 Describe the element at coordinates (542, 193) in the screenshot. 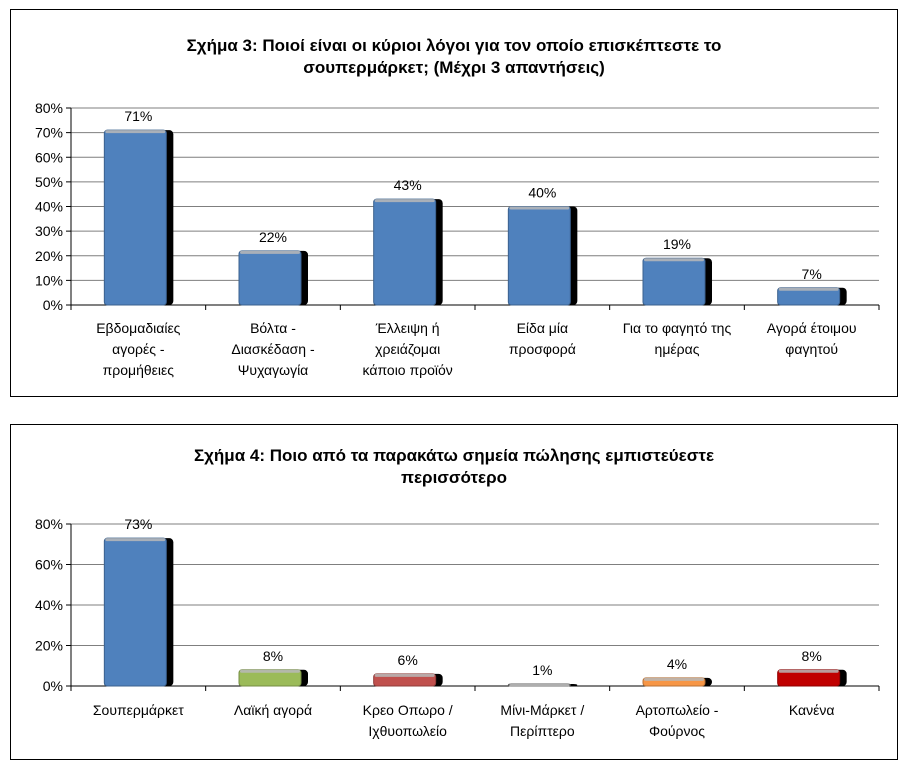

I see `data-label: 40%` at that location.